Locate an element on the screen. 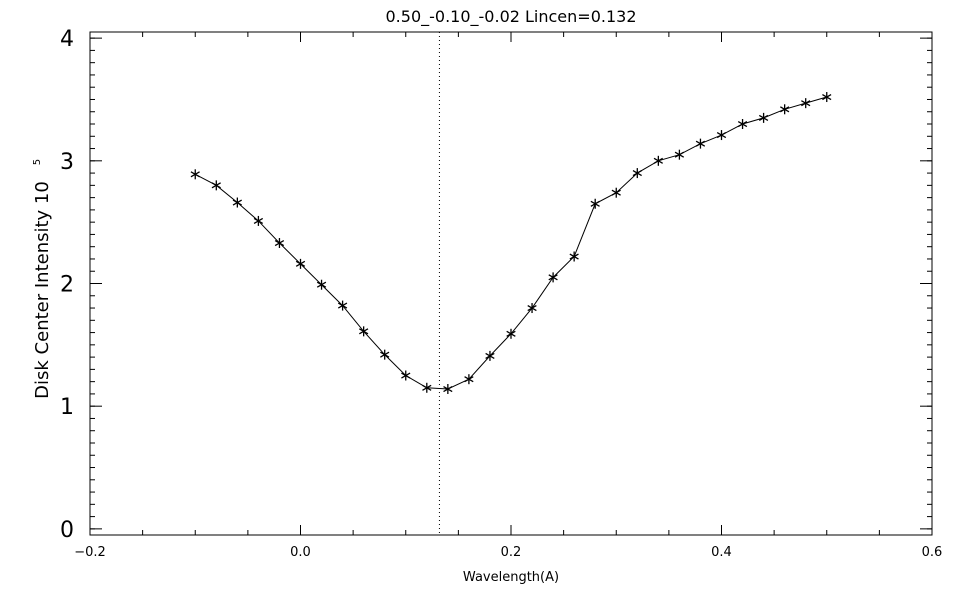 The image size is (960, 600). y-tick-labels: 0 1 2 3 4 is located at coordinates (67, 285).